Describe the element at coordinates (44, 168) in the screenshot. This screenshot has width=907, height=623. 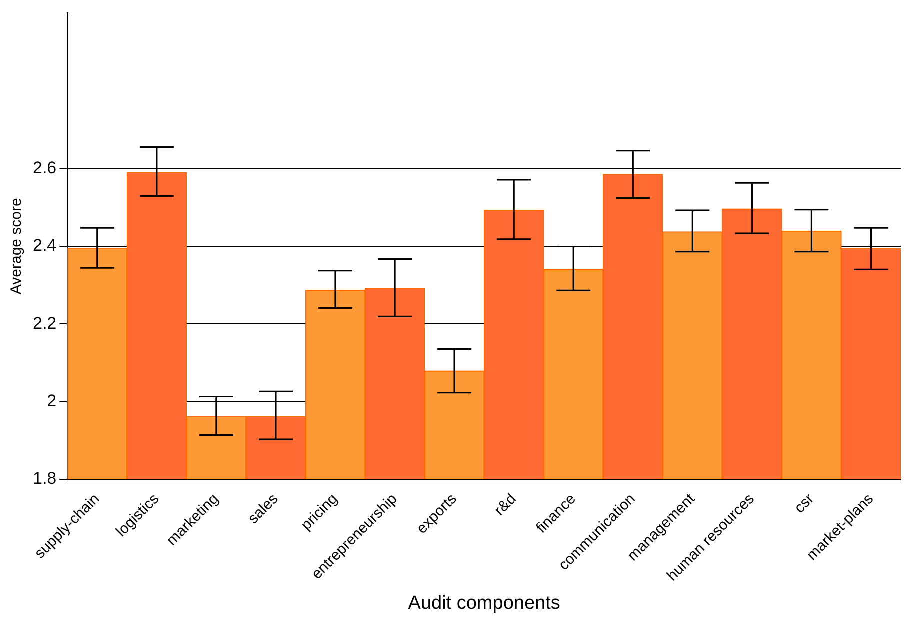
I see `y-tick-label: 2.6` at that location.